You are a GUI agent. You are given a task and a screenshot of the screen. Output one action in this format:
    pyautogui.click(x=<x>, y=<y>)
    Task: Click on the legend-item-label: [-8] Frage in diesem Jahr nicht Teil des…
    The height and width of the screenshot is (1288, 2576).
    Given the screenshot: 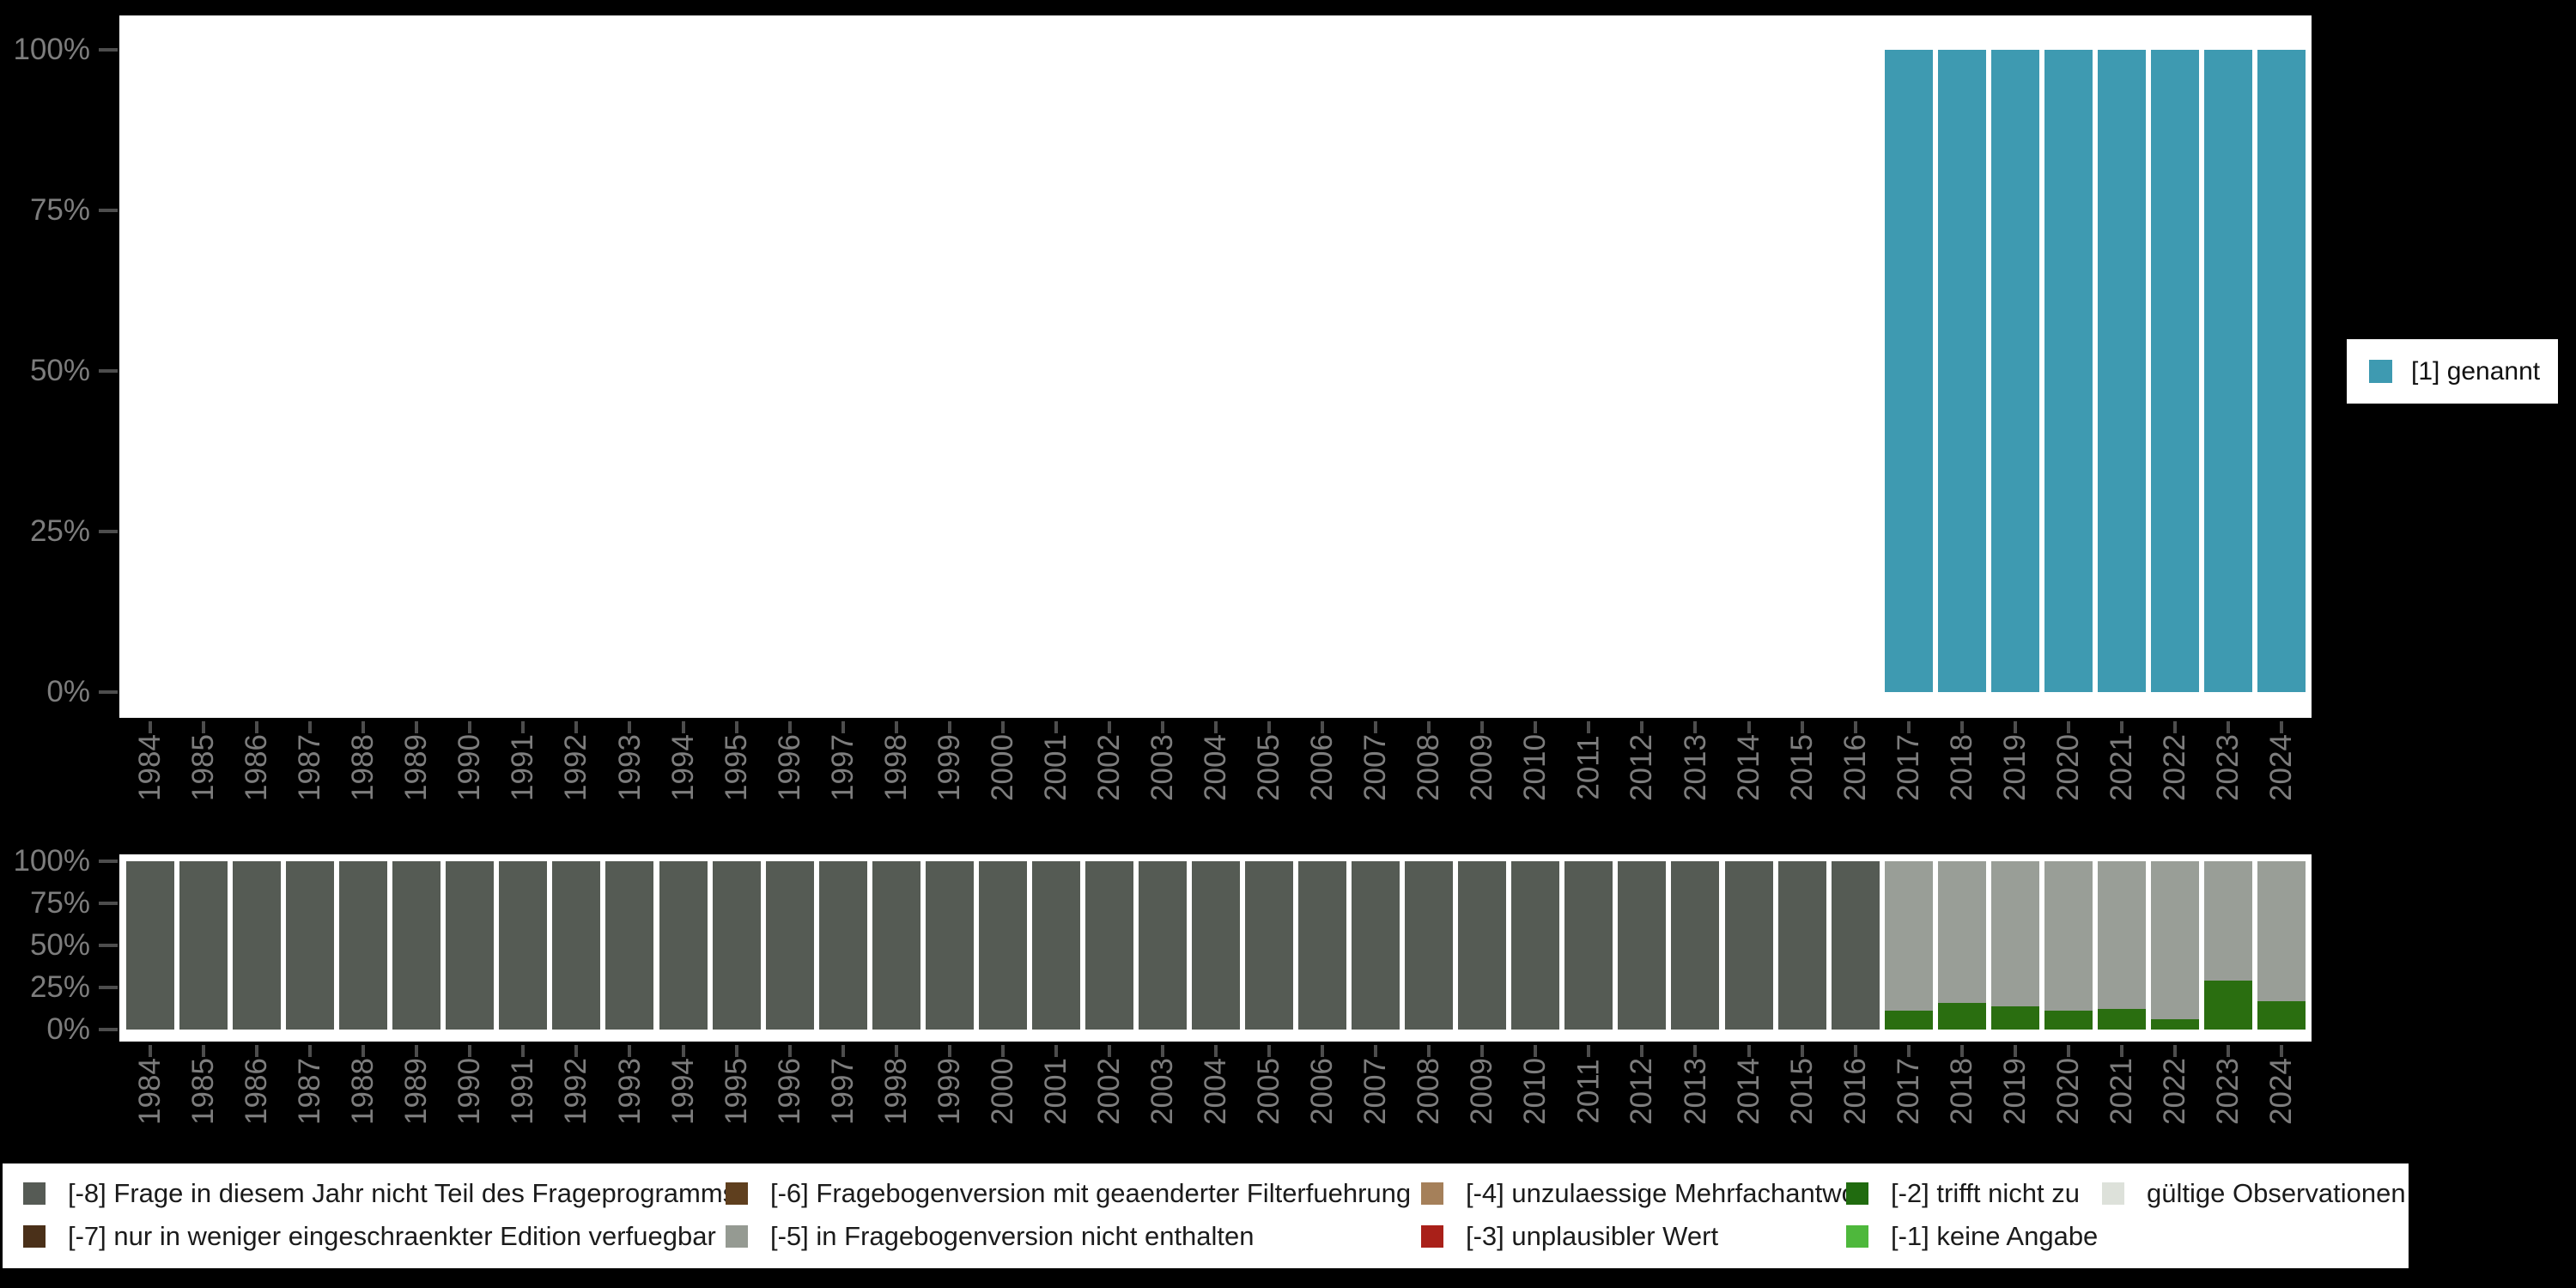 What is the action you would take?
    pyautogui.click(x=397, y=1193)
    